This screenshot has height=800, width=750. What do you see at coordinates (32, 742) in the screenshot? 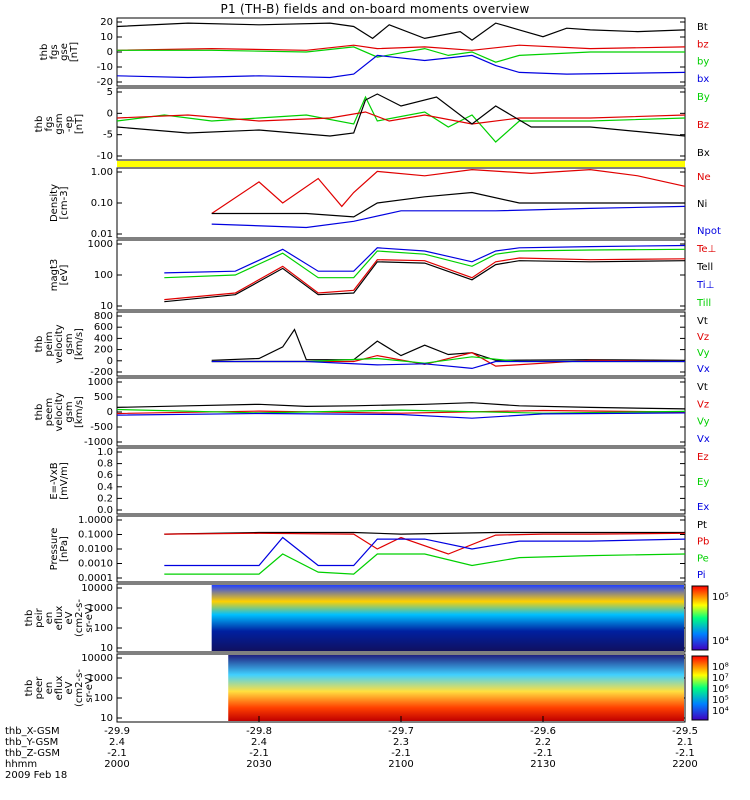
I see `row-y-label: thb_Y-GSM` at bounding box center [32, 742].